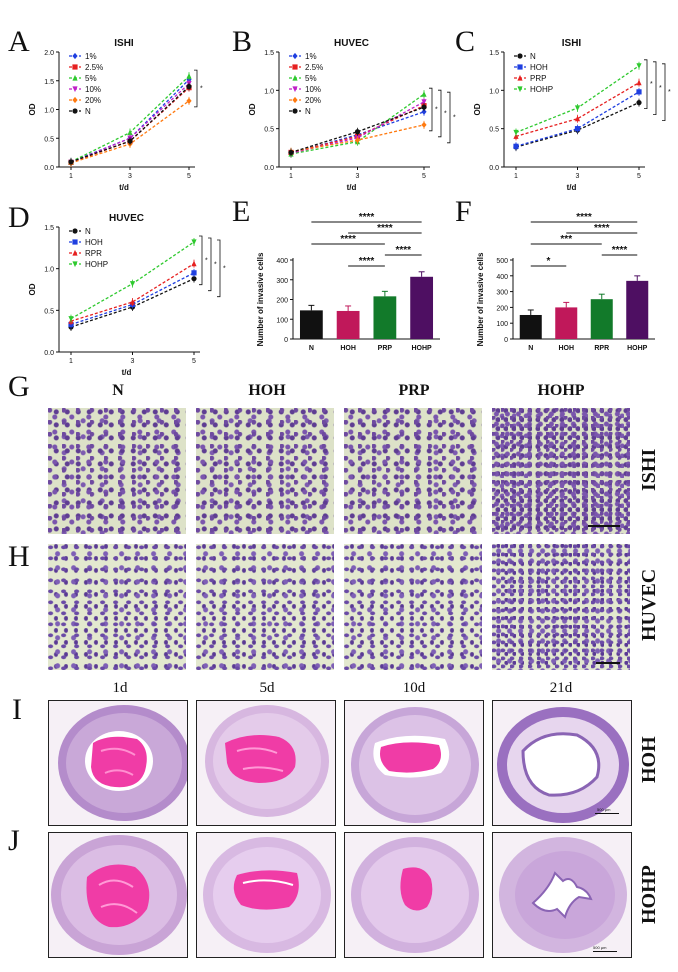 The image size is (678, 972). I want to click on column-label-21d: 21d, so click(561, 688).